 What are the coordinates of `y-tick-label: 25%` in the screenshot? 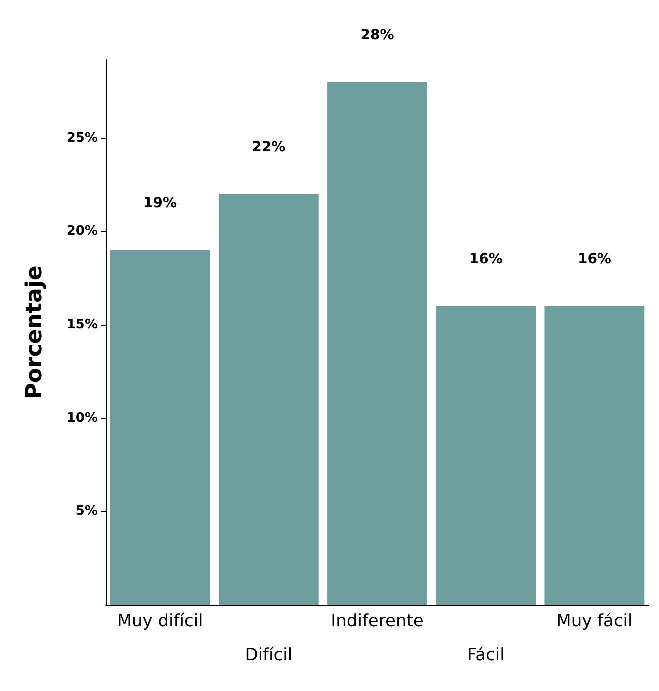 It's located at (82, 138).